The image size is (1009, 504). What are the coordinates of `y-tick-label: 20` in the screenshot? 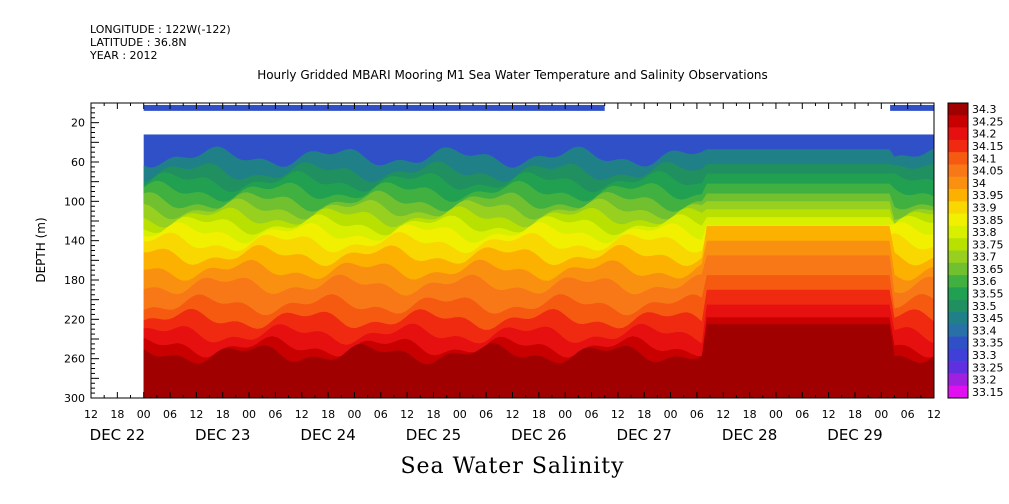 It's located at (78, 123).